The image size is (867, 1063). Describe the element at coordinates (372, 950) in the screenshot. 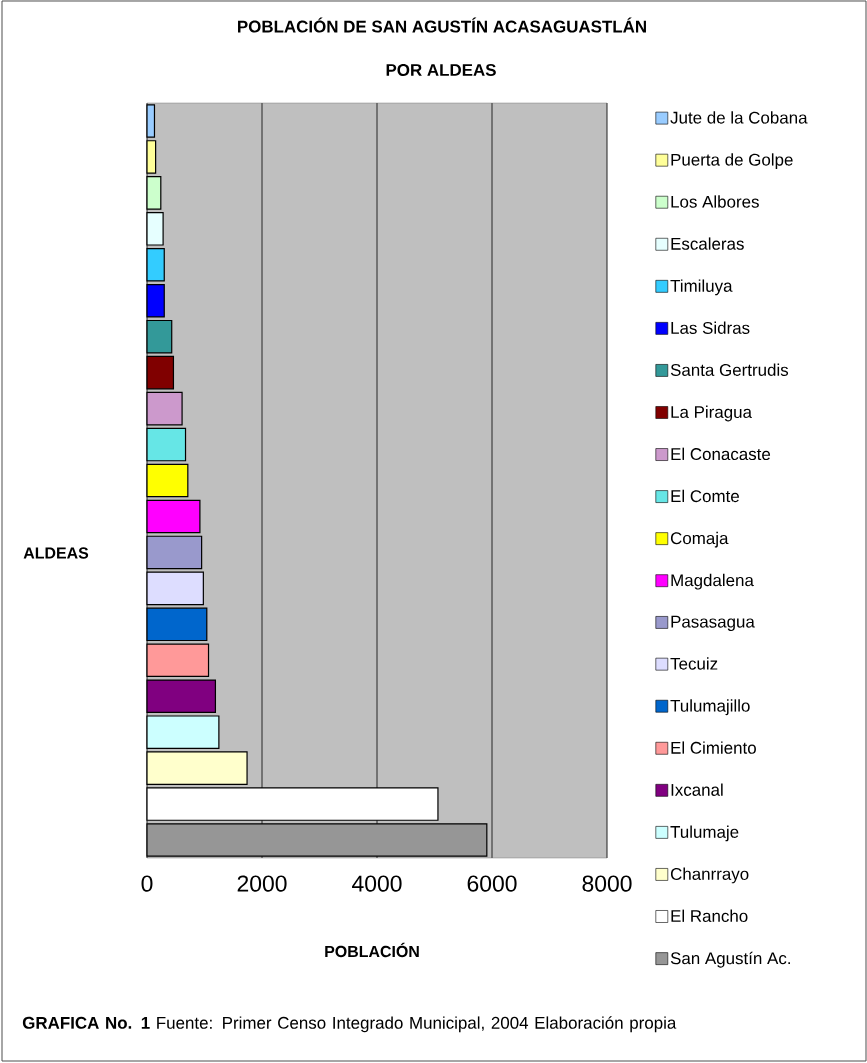

I see `x-axis-title: POBLACIÓN` at that location.